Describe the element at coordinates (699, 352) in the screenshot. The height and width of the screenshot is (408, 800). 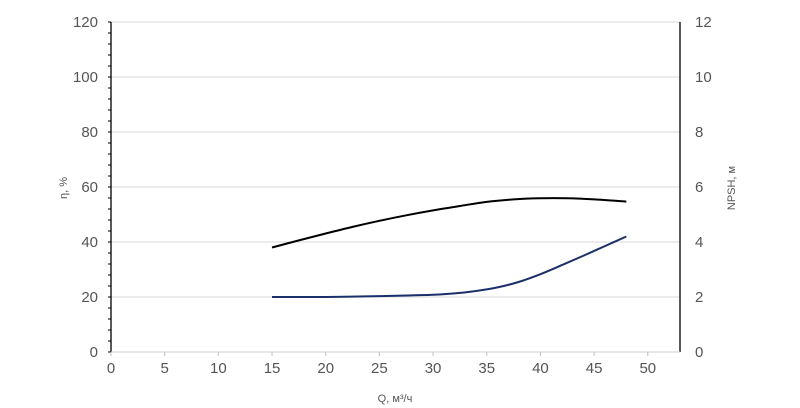
I see `y2-tick-label: 0` at that location.